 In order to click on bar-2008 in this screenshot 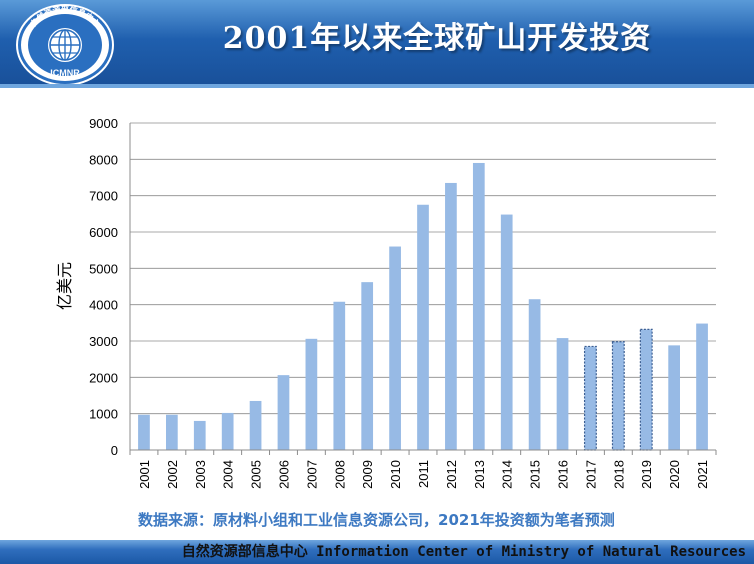, I will do `click(339, 375)`.